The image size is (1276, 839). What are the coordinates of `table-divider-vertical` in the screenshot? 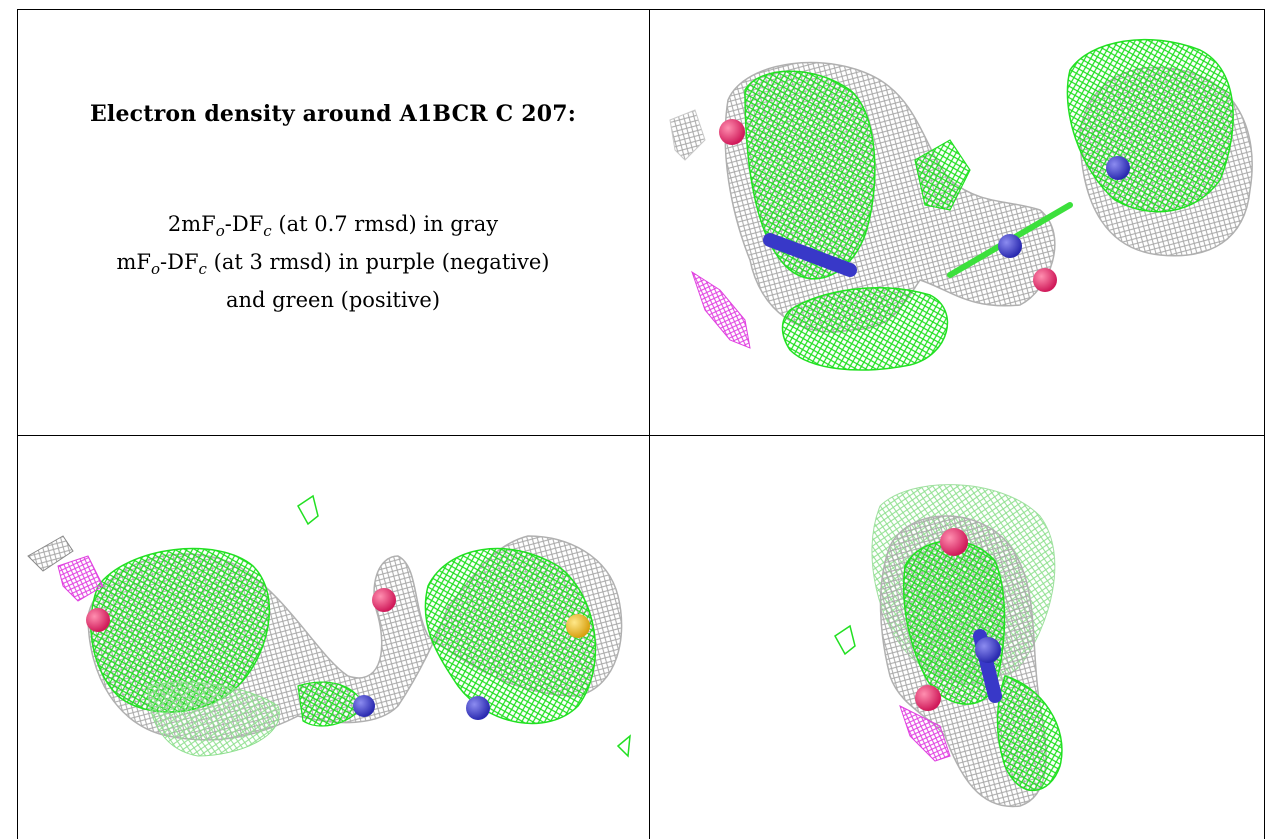 It's located at (649, 424).